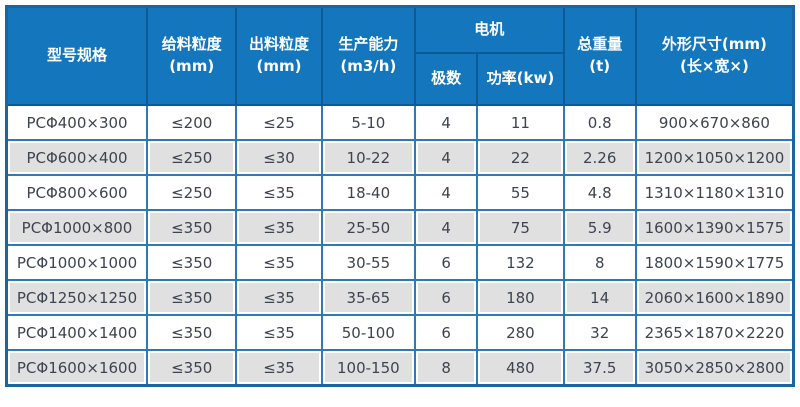  What do you see at coordinates (279, 157) in the screenshot?
I see `cell: ≤30` at bounding box center [279, 157].